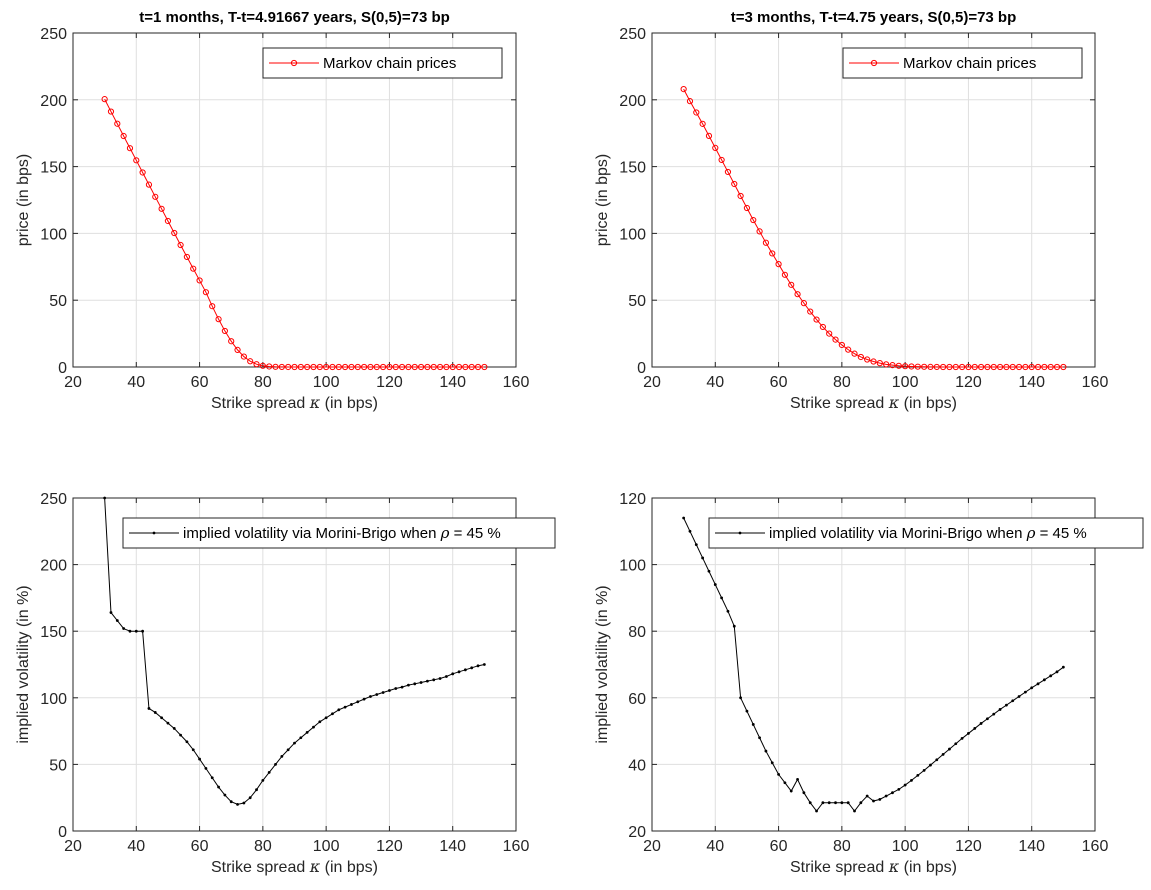  Describe the element at coordinates (62, 368) in the screenshot. I see `y-tick-label: 0` at that location.